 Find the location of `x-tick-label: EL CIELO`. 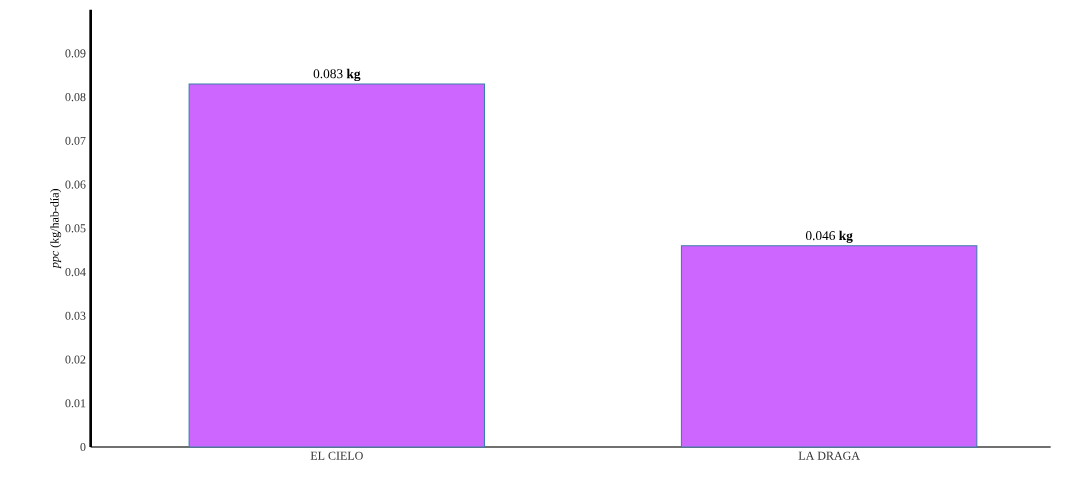

x-tick-label: EL CIELO is located at coordinates (336, 455).